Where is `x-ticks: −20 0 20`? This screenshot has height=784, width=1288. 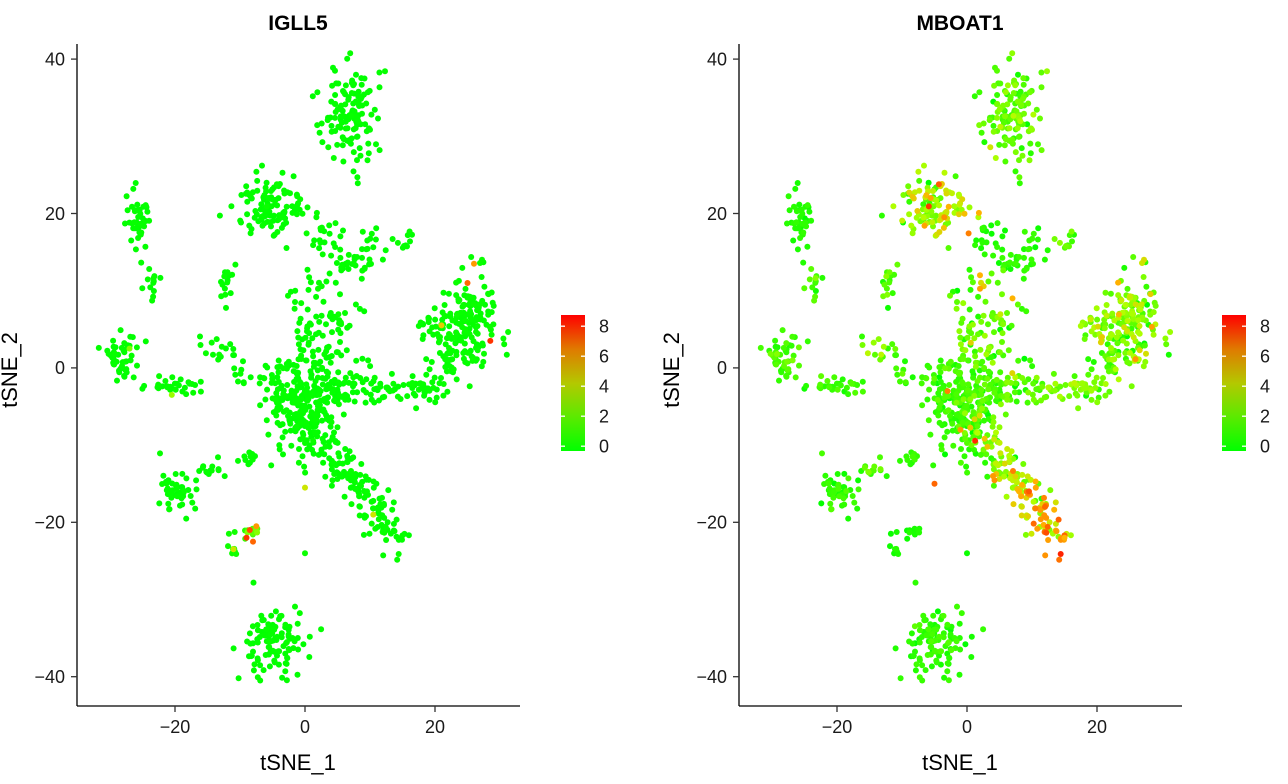
x-ticks: −20 0 20 is located at coordinates (964, 721).